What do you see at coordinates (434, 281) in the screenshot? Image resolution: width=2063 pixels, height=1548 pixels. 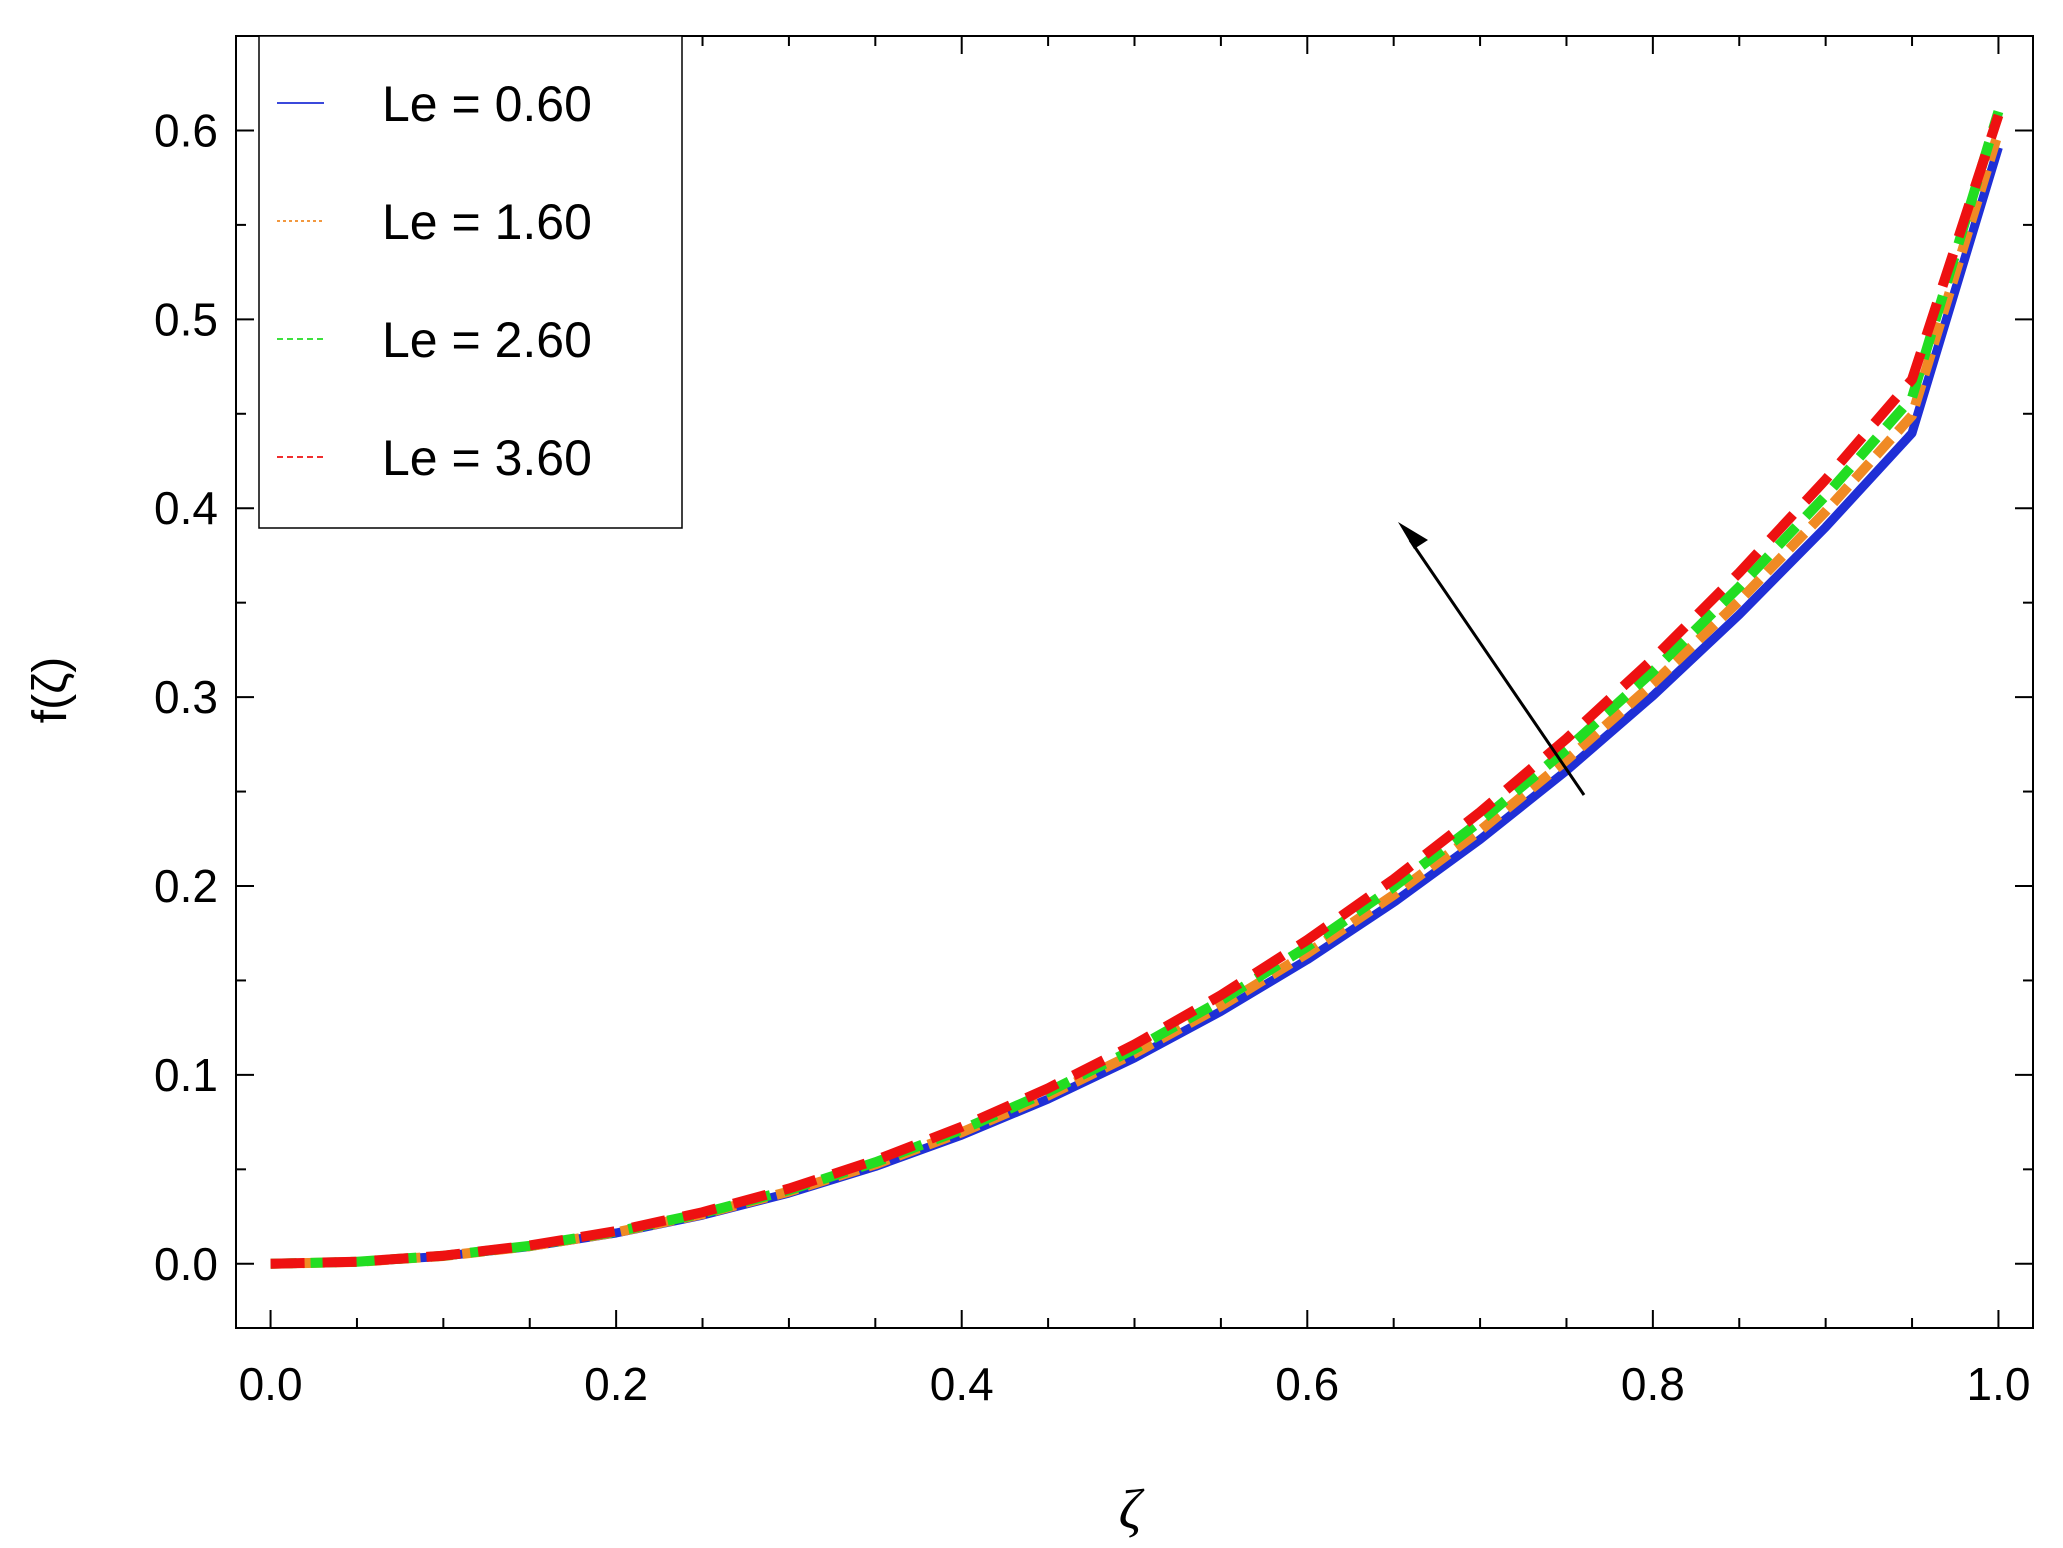 I see `legend-items: Le = 0.60 Le = 1.60 Le = 2.60 Le = 3.60` at bounding box center [434, 281].